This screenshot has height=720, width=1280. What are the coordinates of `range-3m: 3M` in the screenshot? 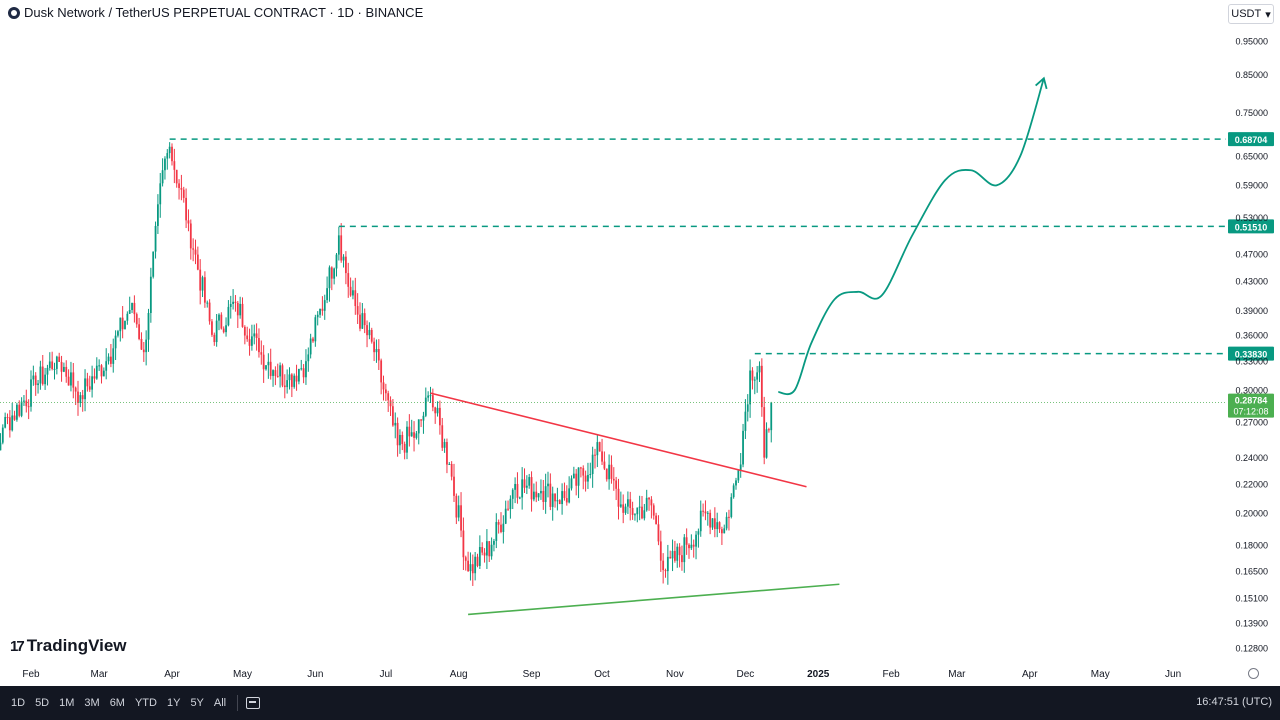 It's located at (92, 703).